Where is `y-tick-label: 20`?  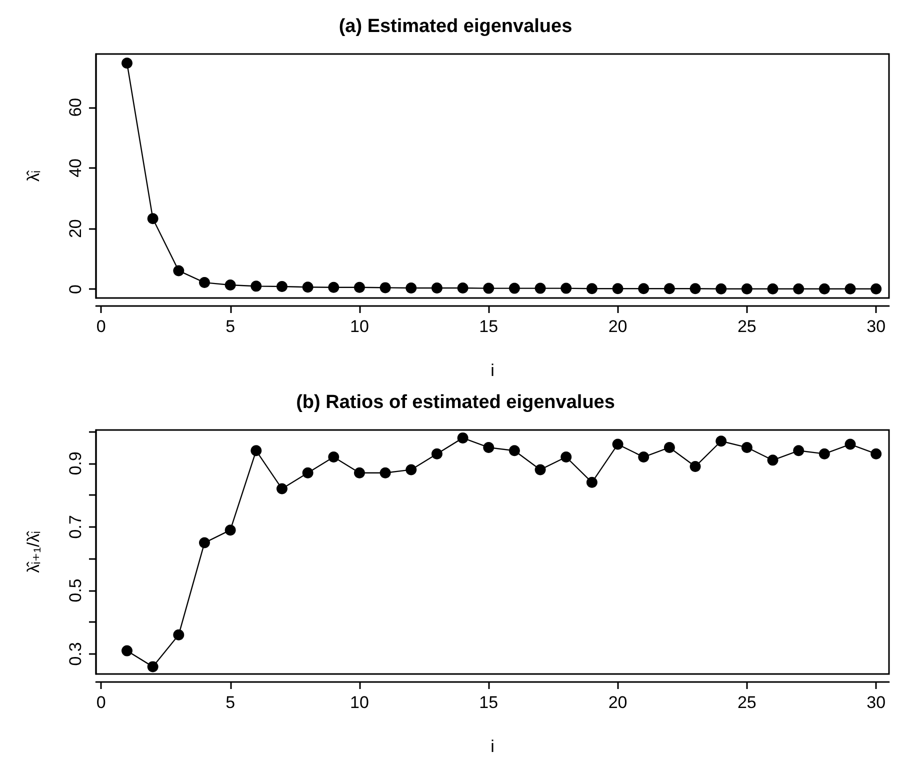 y-tick-label: 20 is located at coordinates (75, 228).